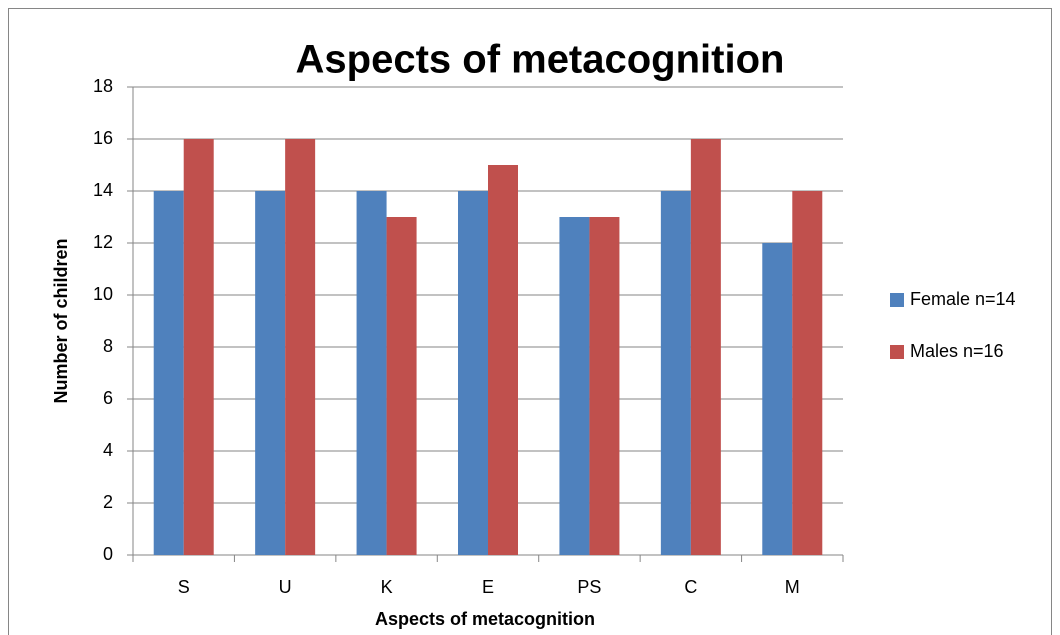 The width and height of the screenshot is (1060, 635). I want to click on x-tick-label: E, so click(488, 587).